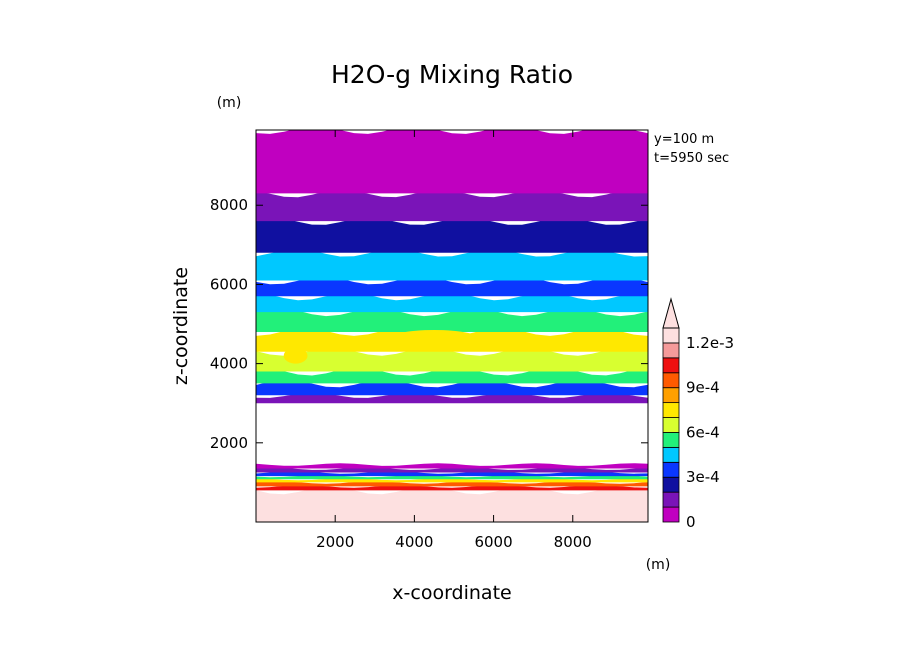 Image resolution: width=904 pixels, height=654 pixels. I want to click on colorbar-label: 6e-4, so click(703, 432).